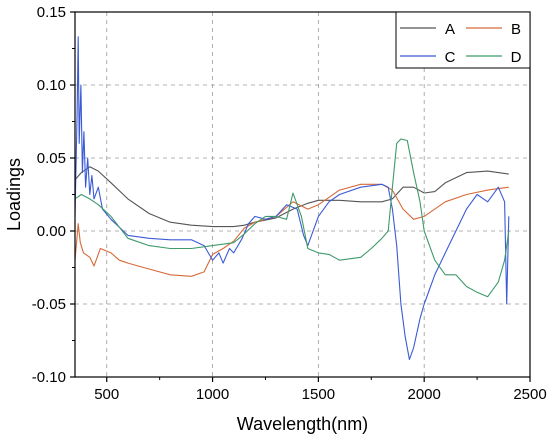 The image size is (550, 444). What do you see at coordinates (423, 394) in the screenshot?
I see `x-tick-label: 2000` at bounding box center [423, 394].